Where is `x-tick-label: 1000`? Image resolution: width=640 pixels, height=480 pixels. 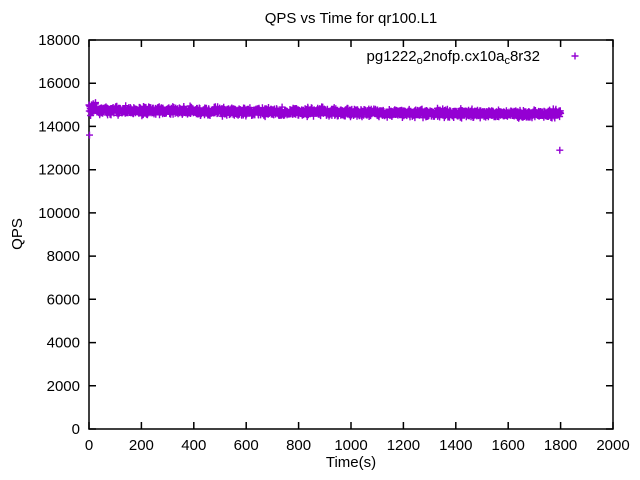 x-tick-label: 1000 is located at coordinates (350, 445).